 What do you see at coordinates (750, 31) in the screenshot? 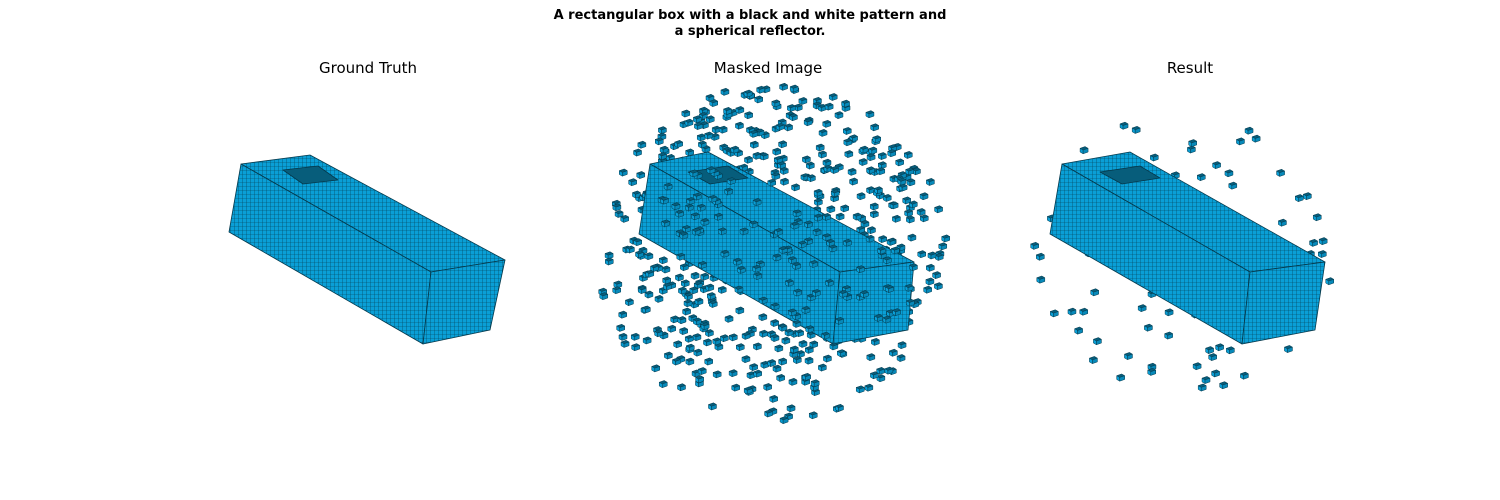
I see `suptitle-line-2: a spherical reflector.` at bounding box center [750, 31].